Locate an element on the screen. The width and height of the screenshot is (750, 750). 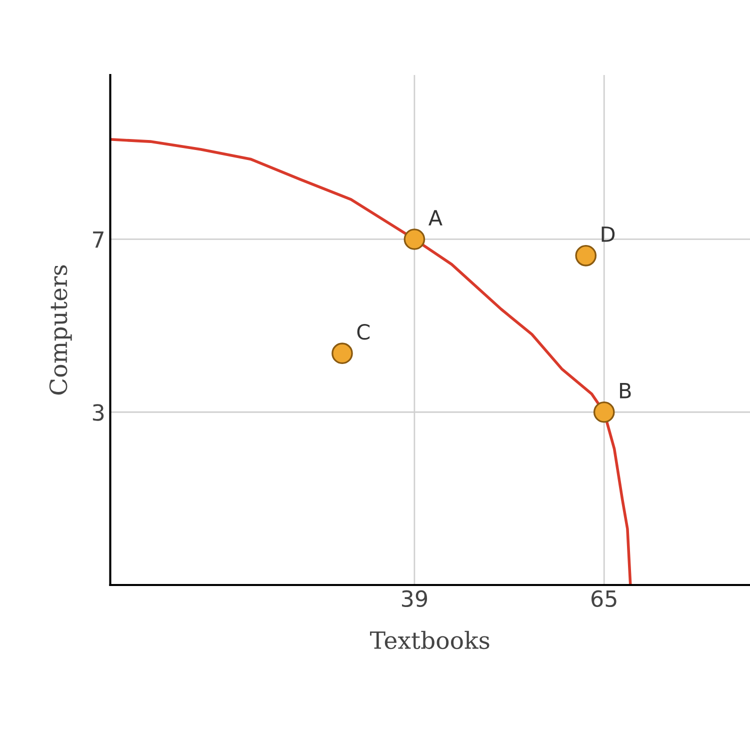
x-tick-label: 65 is located at coordinates (604, 599).